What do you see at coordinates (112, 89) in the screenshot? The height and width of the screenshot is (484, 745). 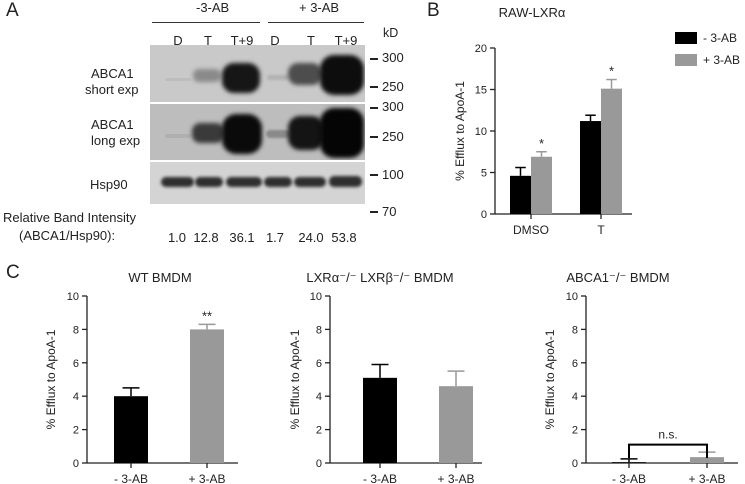 I see `row-label-short-2: short exp` at bounding box center [112, 89].